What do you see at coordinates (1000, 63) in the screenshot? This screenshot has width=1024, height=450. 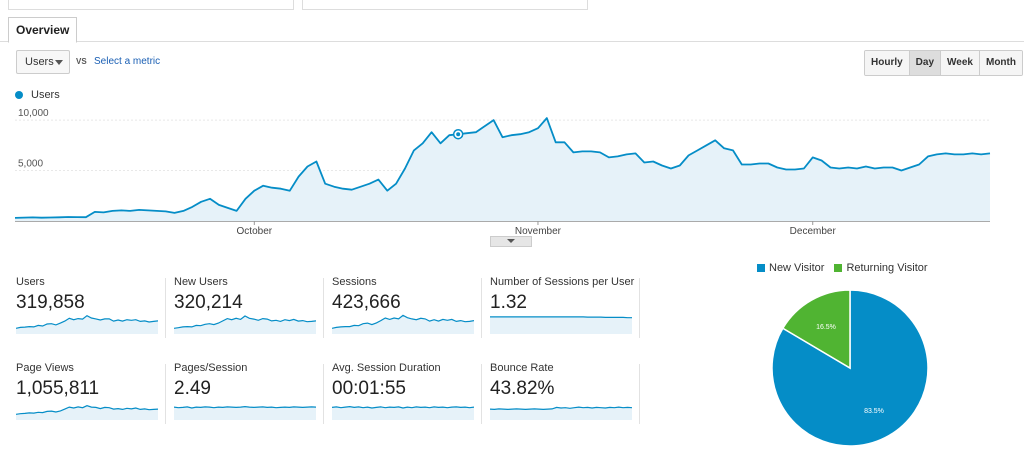 I see `granularity-month-button: Month` at bounding box center [1000, 63].